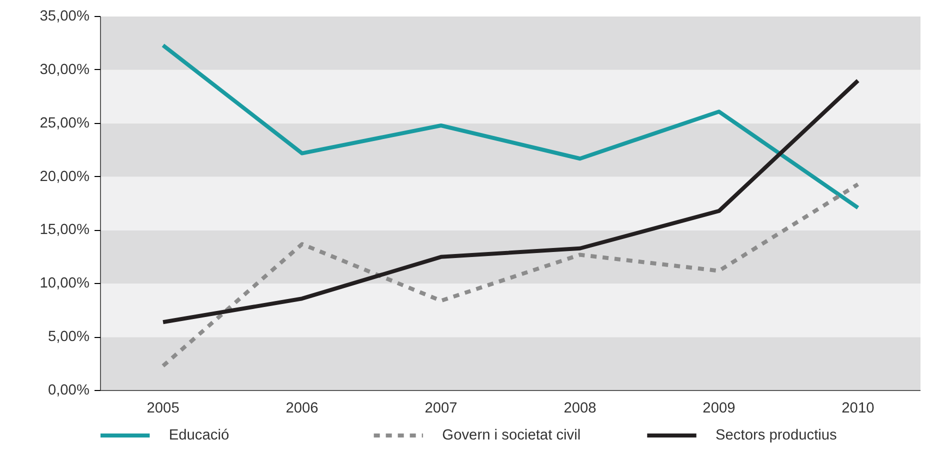 The image size is (938, 461). Describe the element at coordinates (858, 408) in the screenshot. I see `x-tick-label: 2010` at that location.